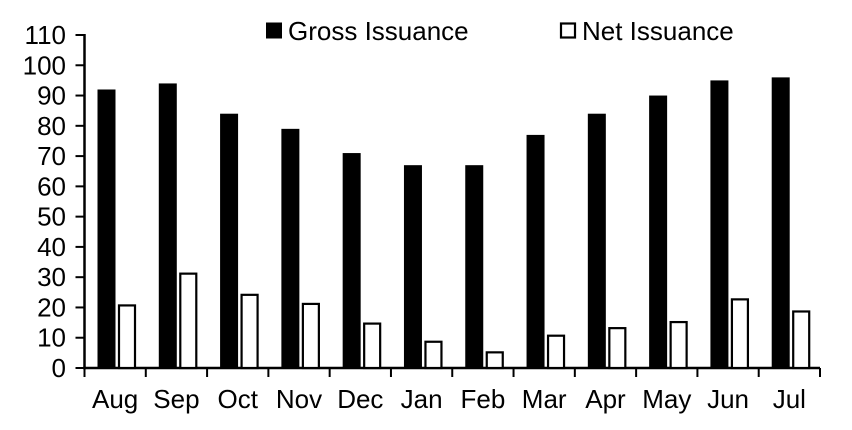 The height and width of the screenshot is (430, 852). Describe the element at coordinates (51, 277) in the screenshot. I see `y-axis-tick-label: 30` at that location.